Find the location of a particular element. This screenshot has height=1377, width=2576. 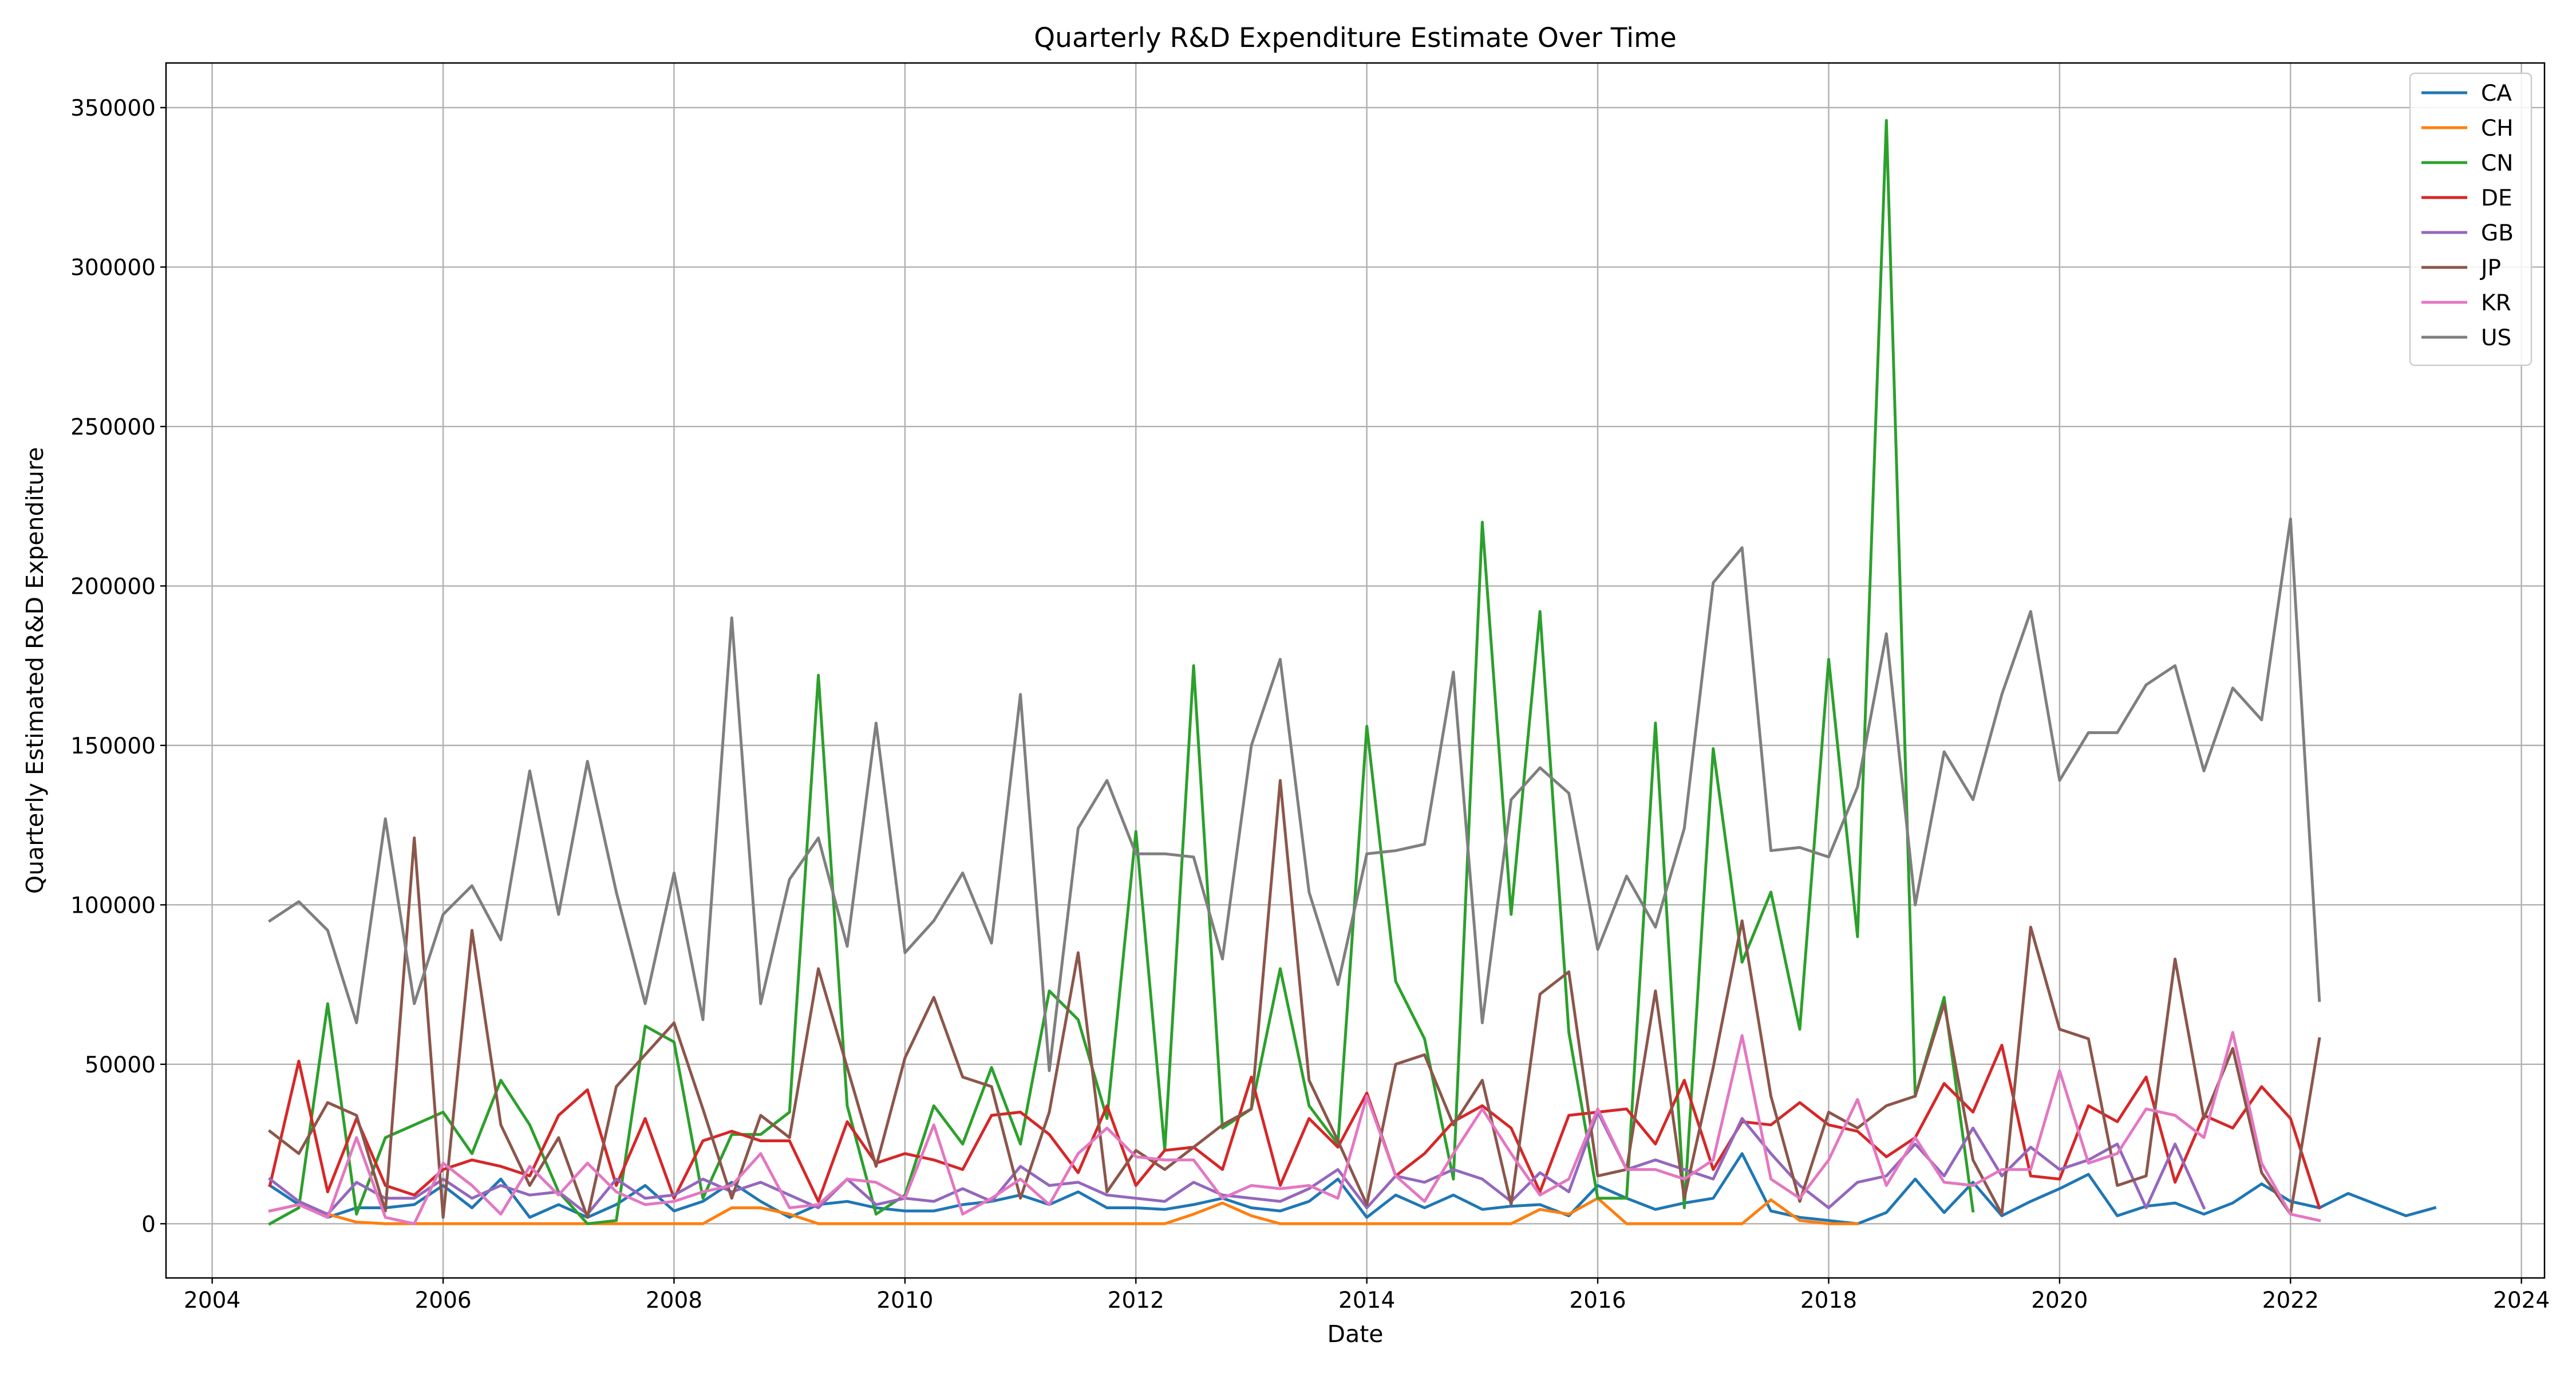

x-tick-label: 2022 is located at coordinates (2290, 1300).